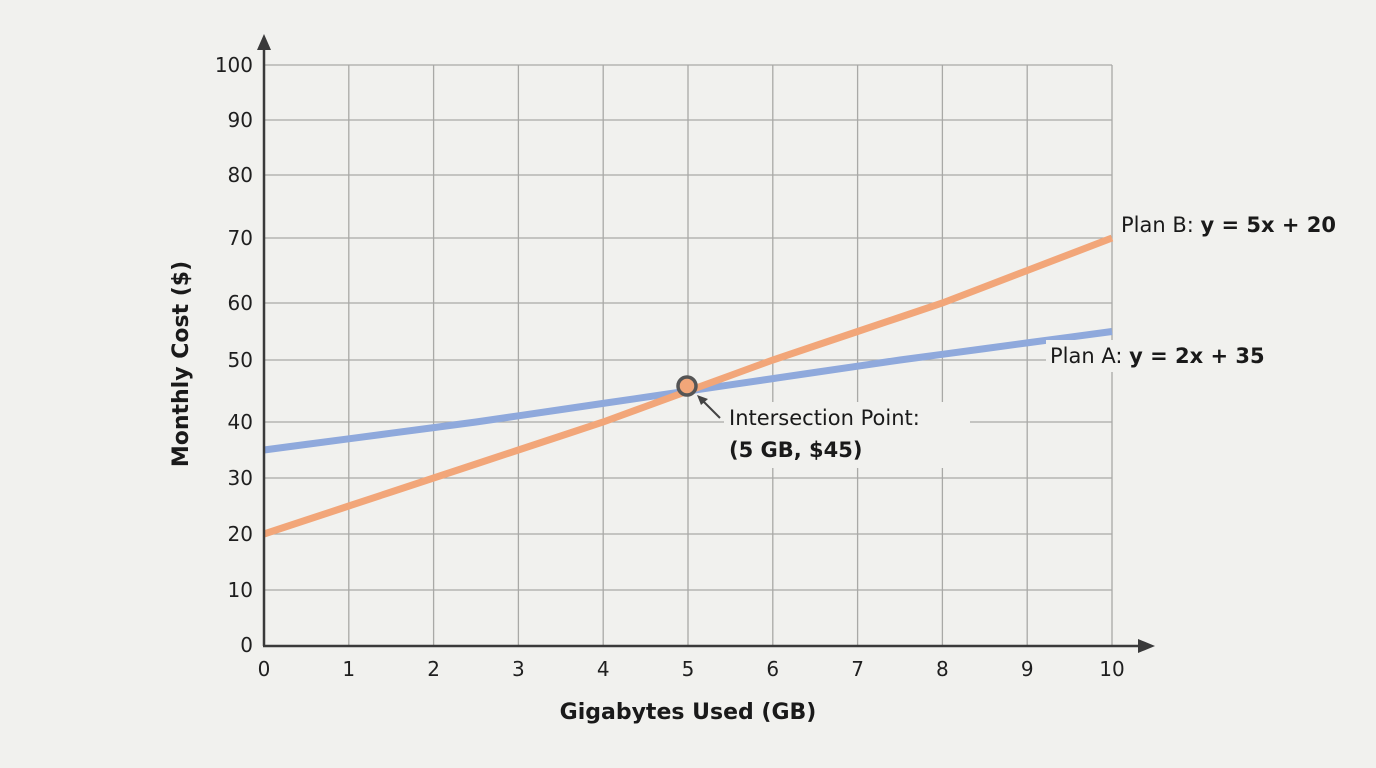  What do you see at coordinates (847, 435) in the screenshot?
I see `annotation-background` at bounding box center [847, 435].